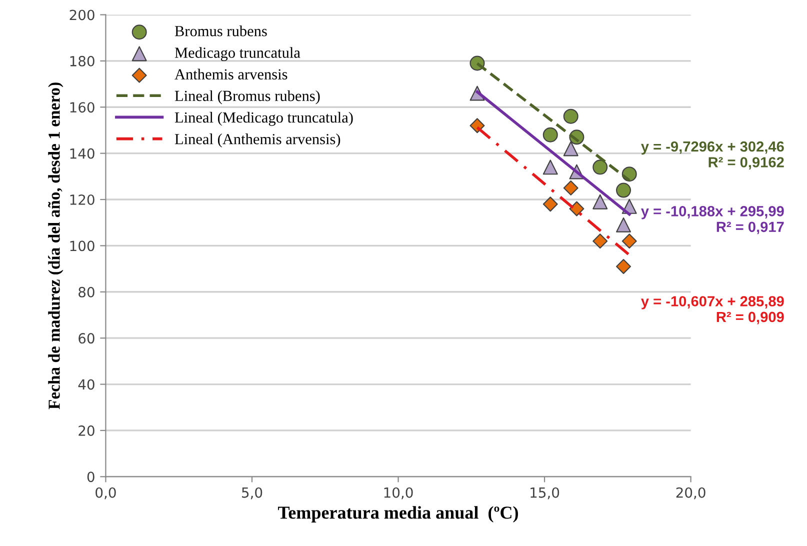 The width and height of the screenshot is (807, 546). What do you see at coordinates (263, 119) in the screenshot?
I see `legend-label: Lineal (Medicago truncatula)` at bounding box center [263, 119].